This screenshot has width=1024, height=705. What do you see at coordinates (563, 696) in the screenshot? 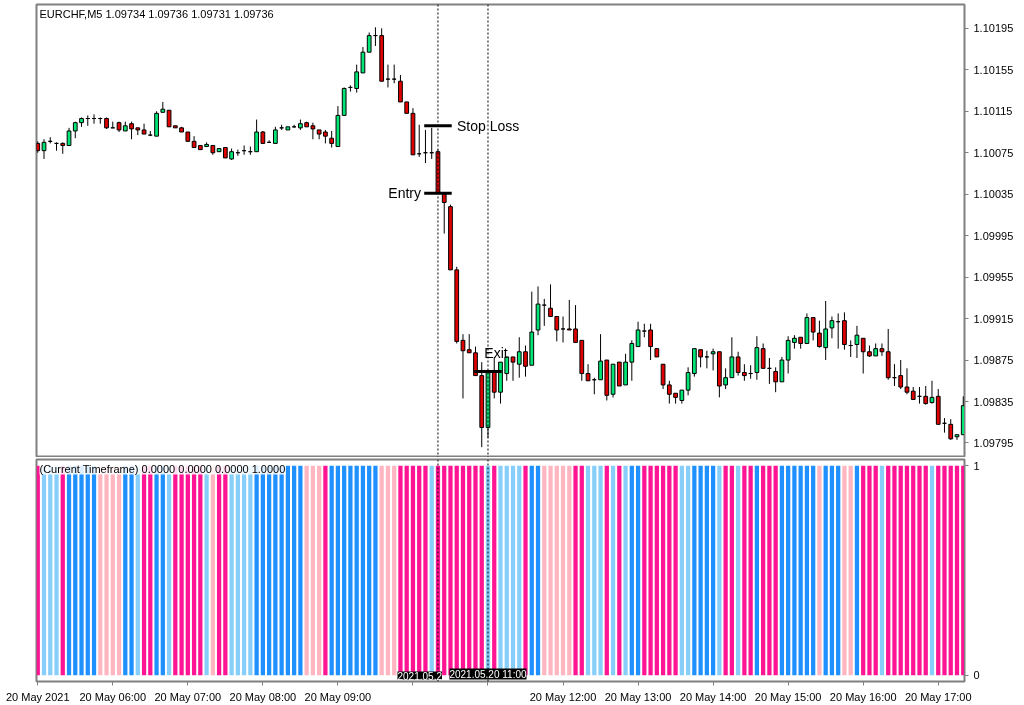
I see `x-tick-label: 20 May 12:00` at bounding box center [563, 696].